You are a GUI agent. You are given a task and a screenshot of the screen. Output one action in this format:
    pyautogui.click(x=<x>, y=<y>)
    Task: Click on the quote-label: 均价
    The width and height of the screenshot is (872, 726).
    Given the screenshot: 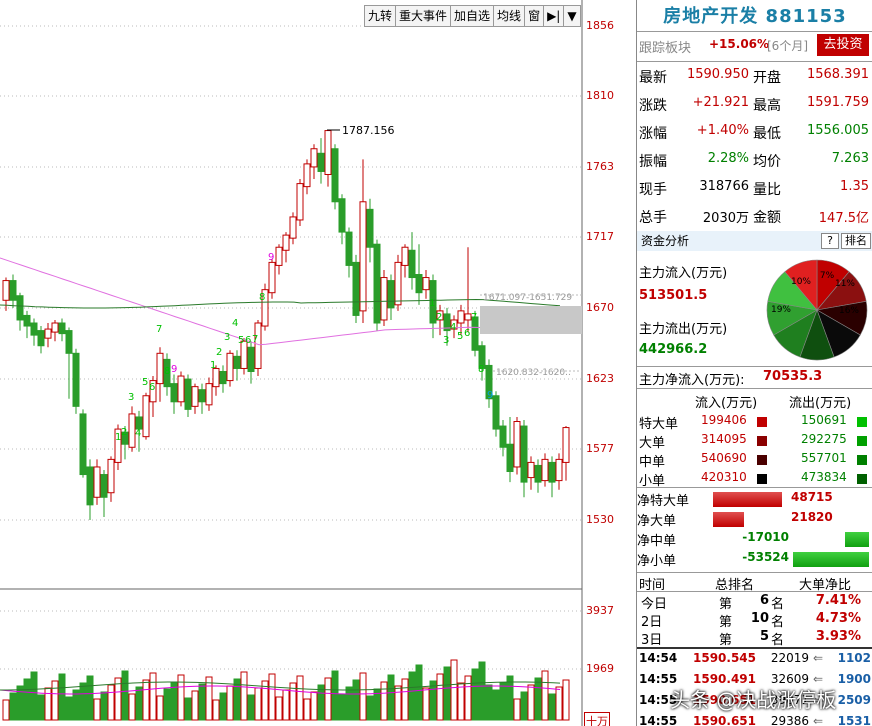 What is the action you would take?
    pyautogui.click(x=767, y=162)
    